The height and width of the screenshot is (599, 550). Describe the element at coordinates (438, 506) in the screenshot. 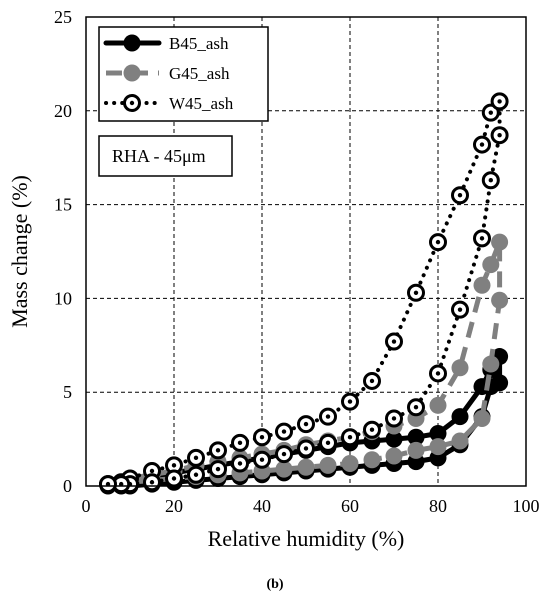

I see `x-tick-label: 80` at that location.